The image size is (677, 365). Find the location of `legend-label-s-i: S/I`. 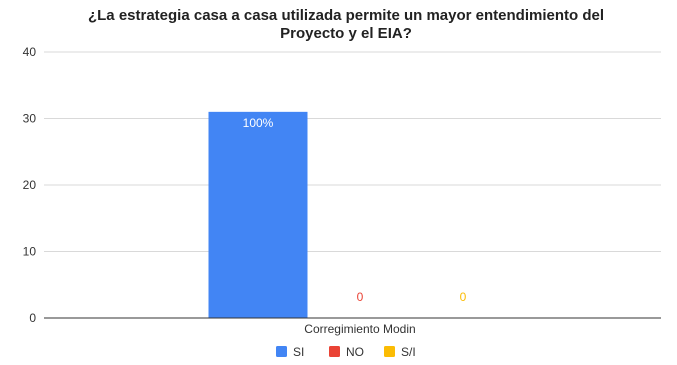

legend-label-s-i: S/I is located at coordinates (408, 352).